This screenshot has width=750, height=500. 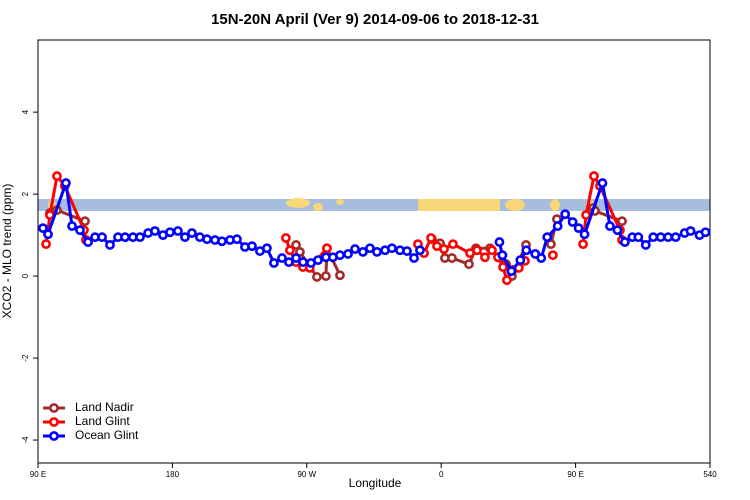 What do you see at coordinates (7, 251) in the screenshot?
I see `y-axis-label: XCO2 - MLO trend (ppm)` at bounding box center [7, 251].